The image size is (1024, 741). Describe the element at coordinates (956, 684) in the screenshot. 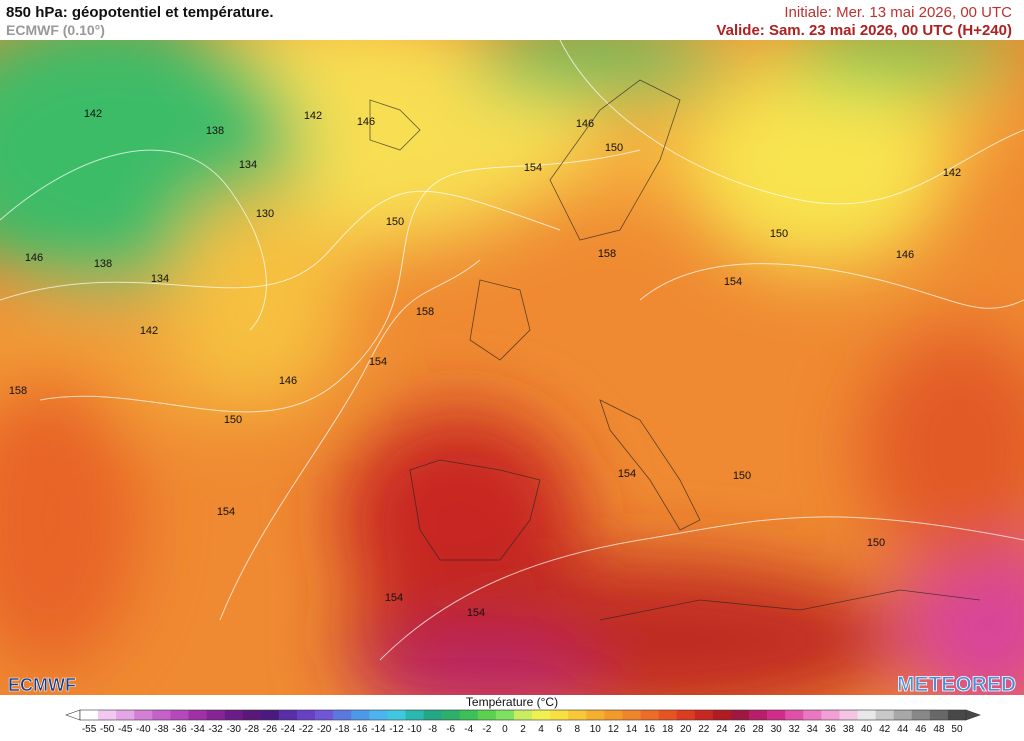

I see `meteored-logo: METEORED` at that location.